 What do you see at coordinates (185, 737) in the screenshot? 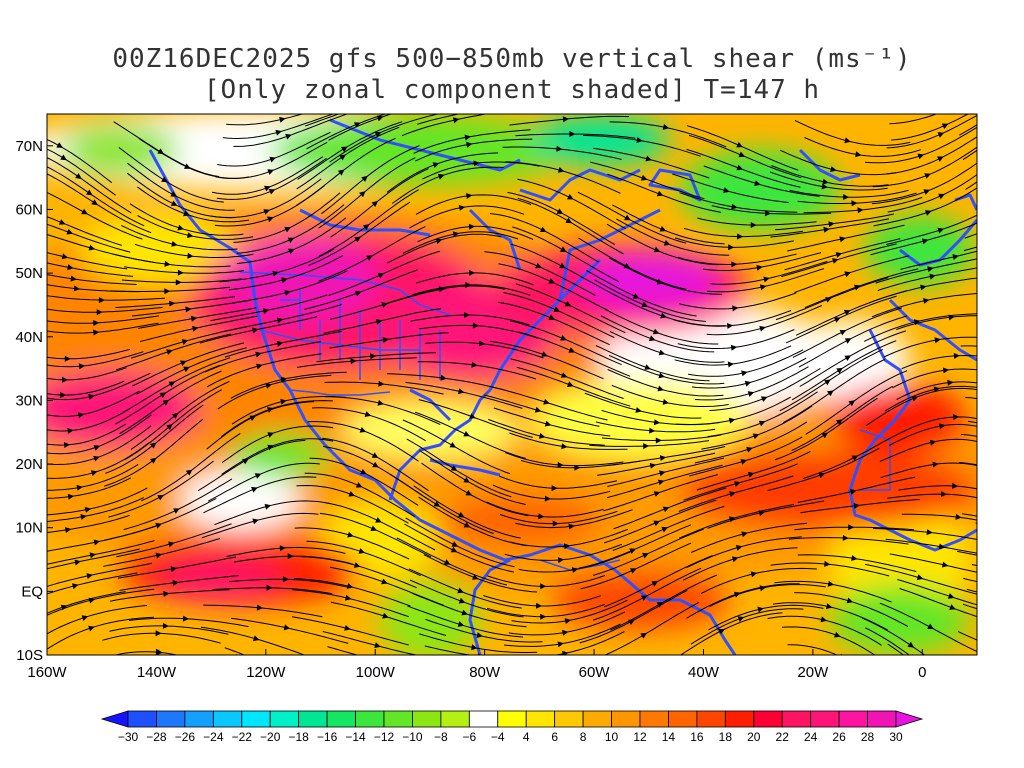
I see `colorbar-label: −26` at bounding box center [185, 737].